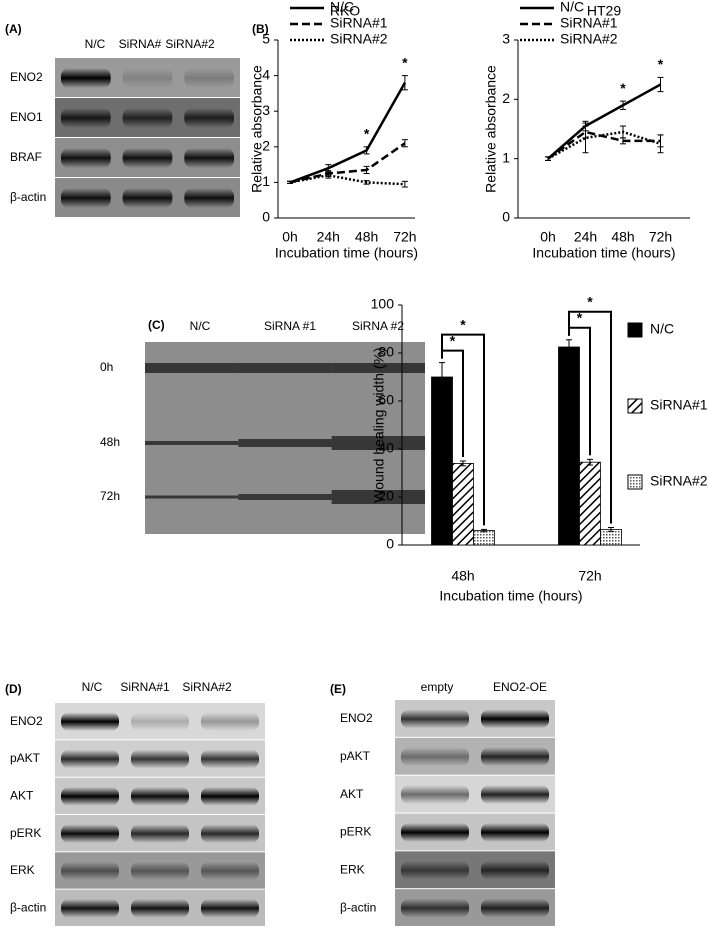  I want to click on lane-label: N/C, so click(92, 687).